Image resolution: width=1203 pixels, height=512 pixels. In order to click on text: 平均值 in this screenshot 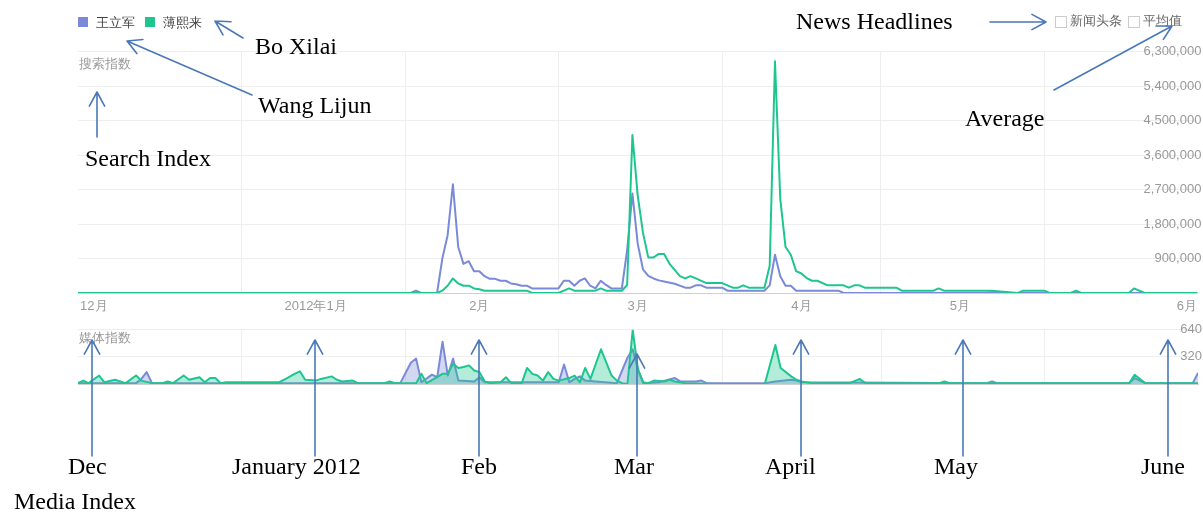, I will do `click(1162, 20)`.